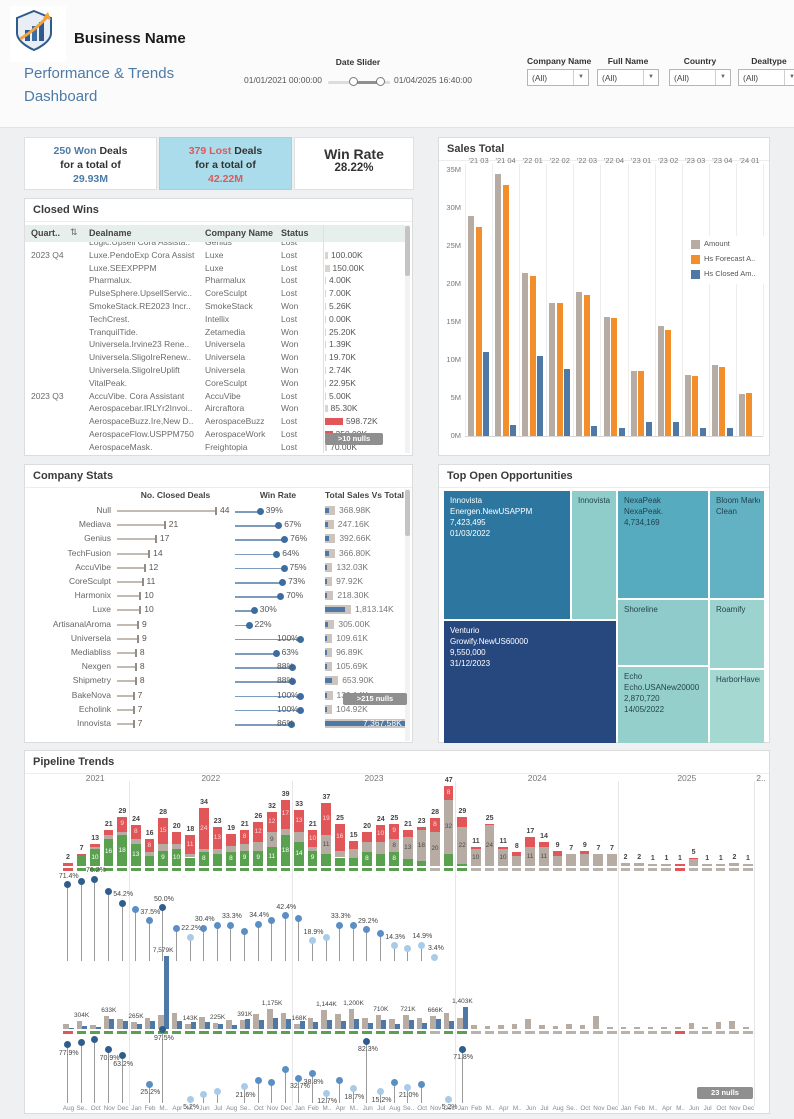  I want to click on closed-wins-scrollbar, so click(407, 339).